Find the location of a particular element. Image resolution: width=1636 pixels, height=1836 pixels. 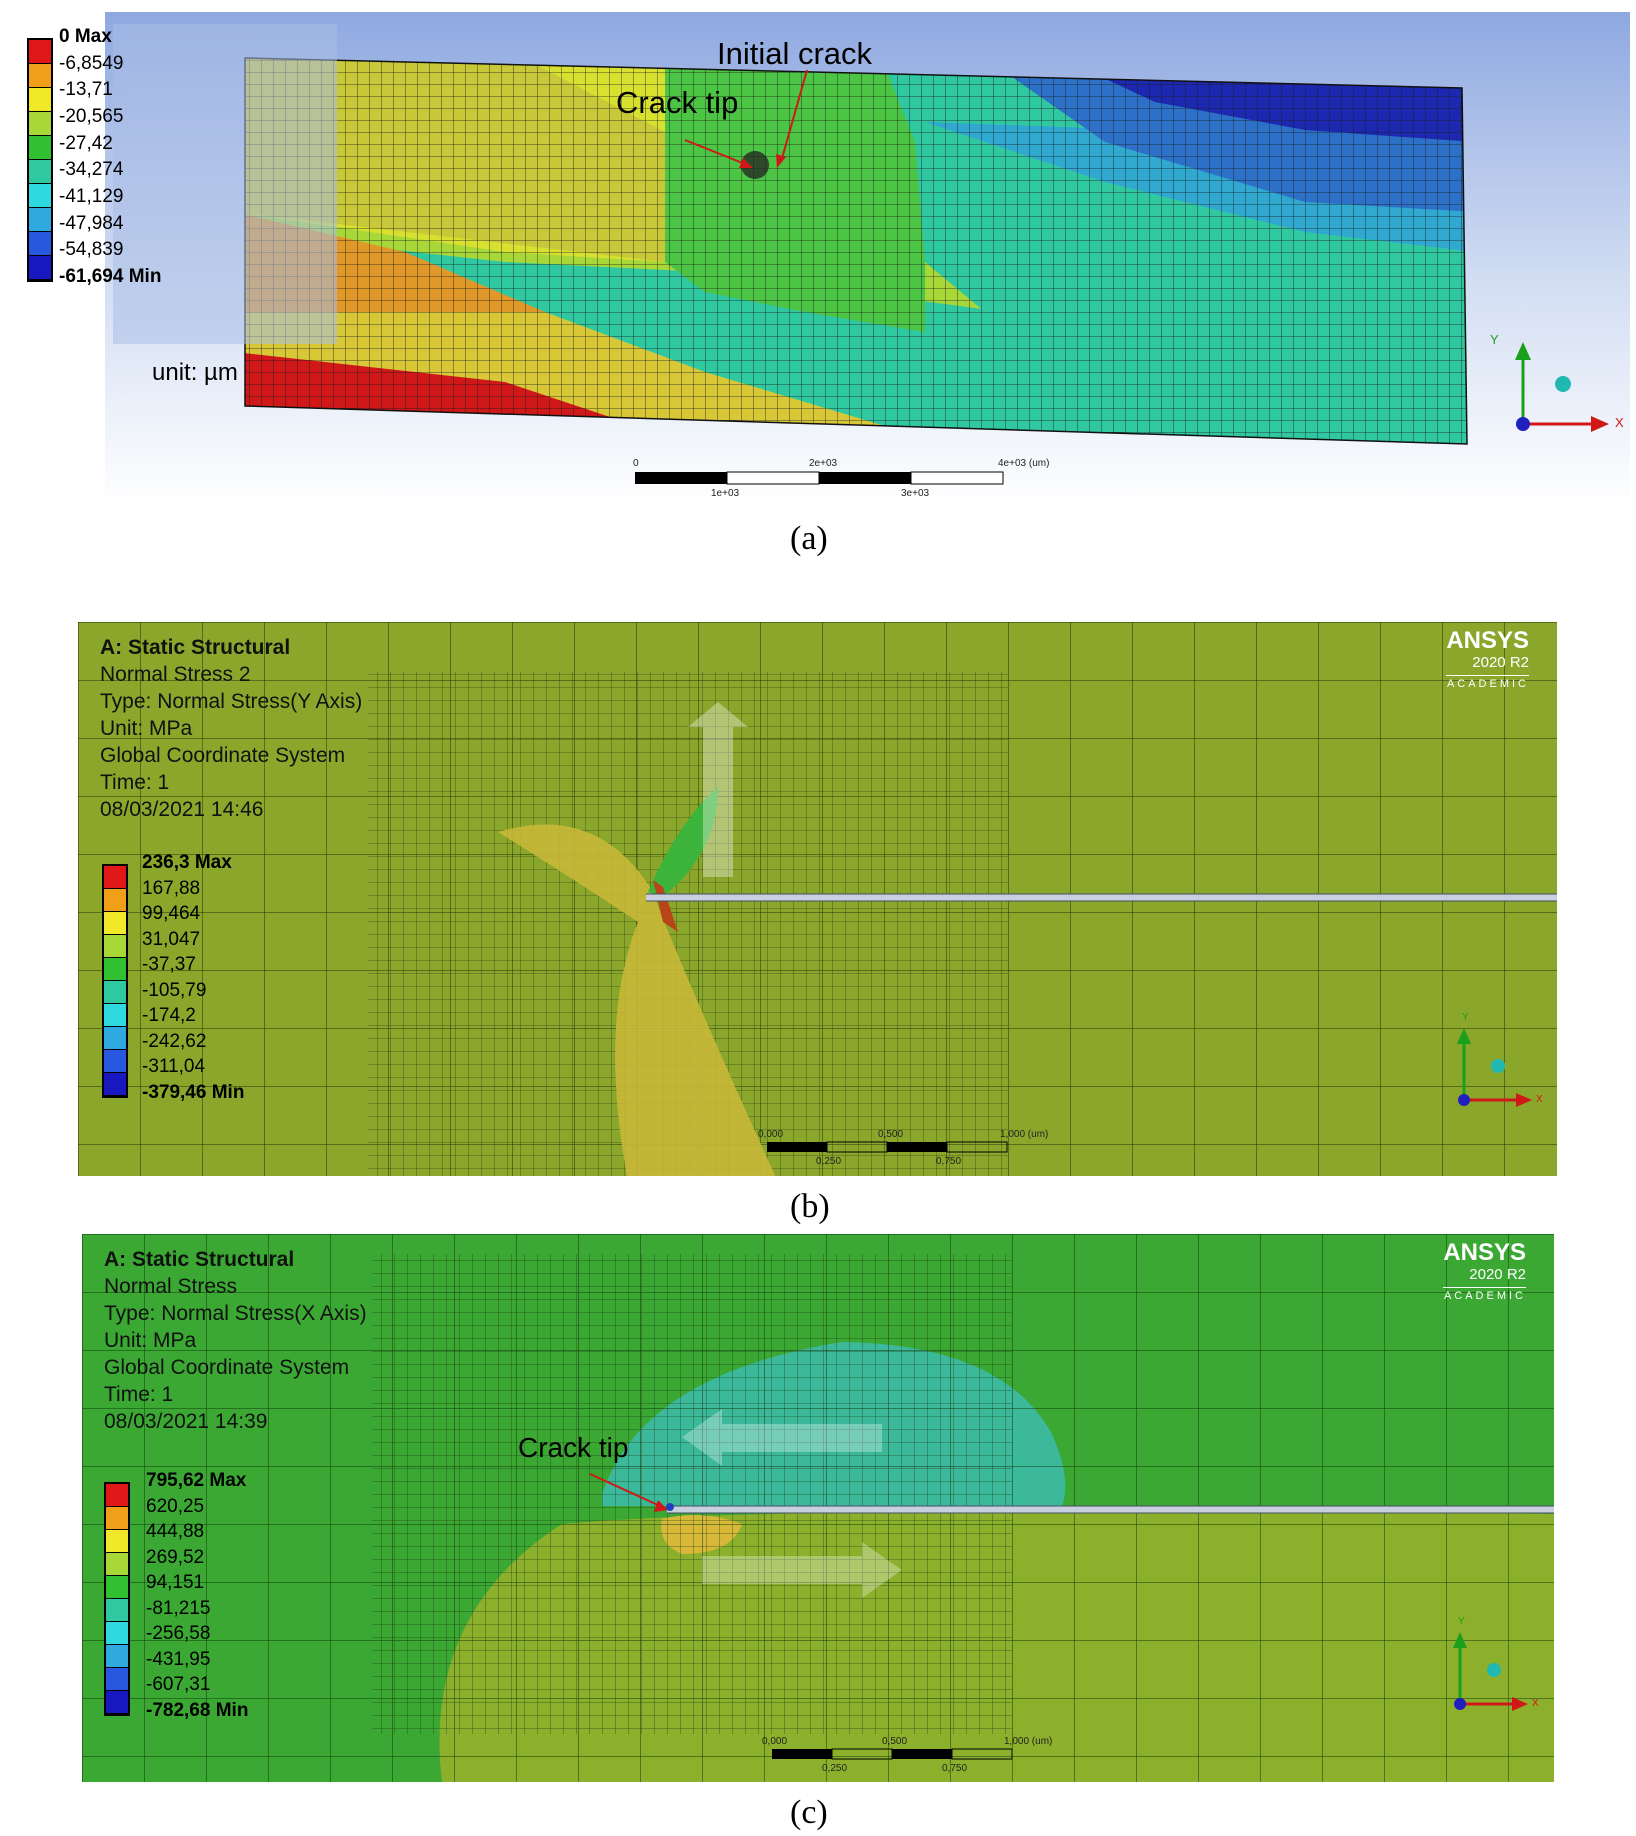

legend-label: 269,52 is located at coordinates (175, 1557).